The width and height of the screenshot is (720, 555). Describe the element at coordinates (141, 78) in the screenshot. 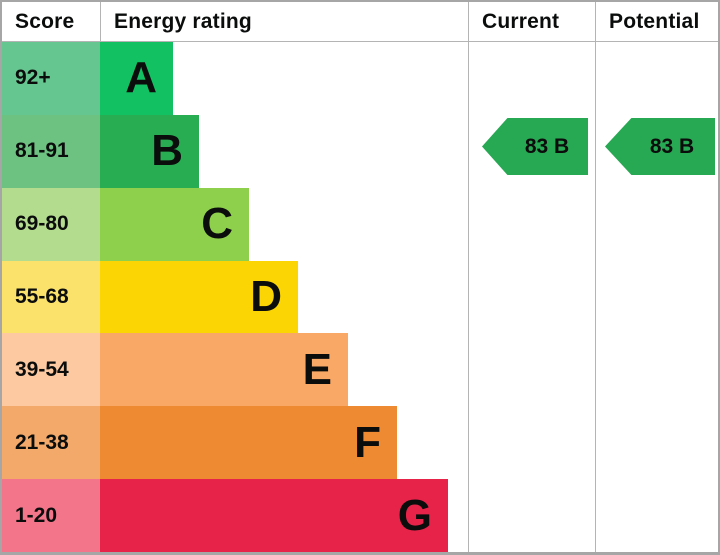

I see `band-a-letter: A` at that location.